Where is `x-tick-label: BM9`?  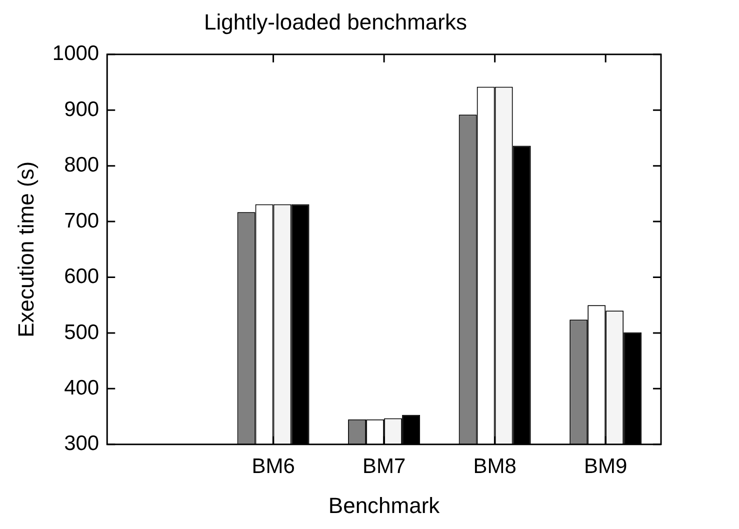
x-tick-label: BM9 is located at coordinates (606, 466).